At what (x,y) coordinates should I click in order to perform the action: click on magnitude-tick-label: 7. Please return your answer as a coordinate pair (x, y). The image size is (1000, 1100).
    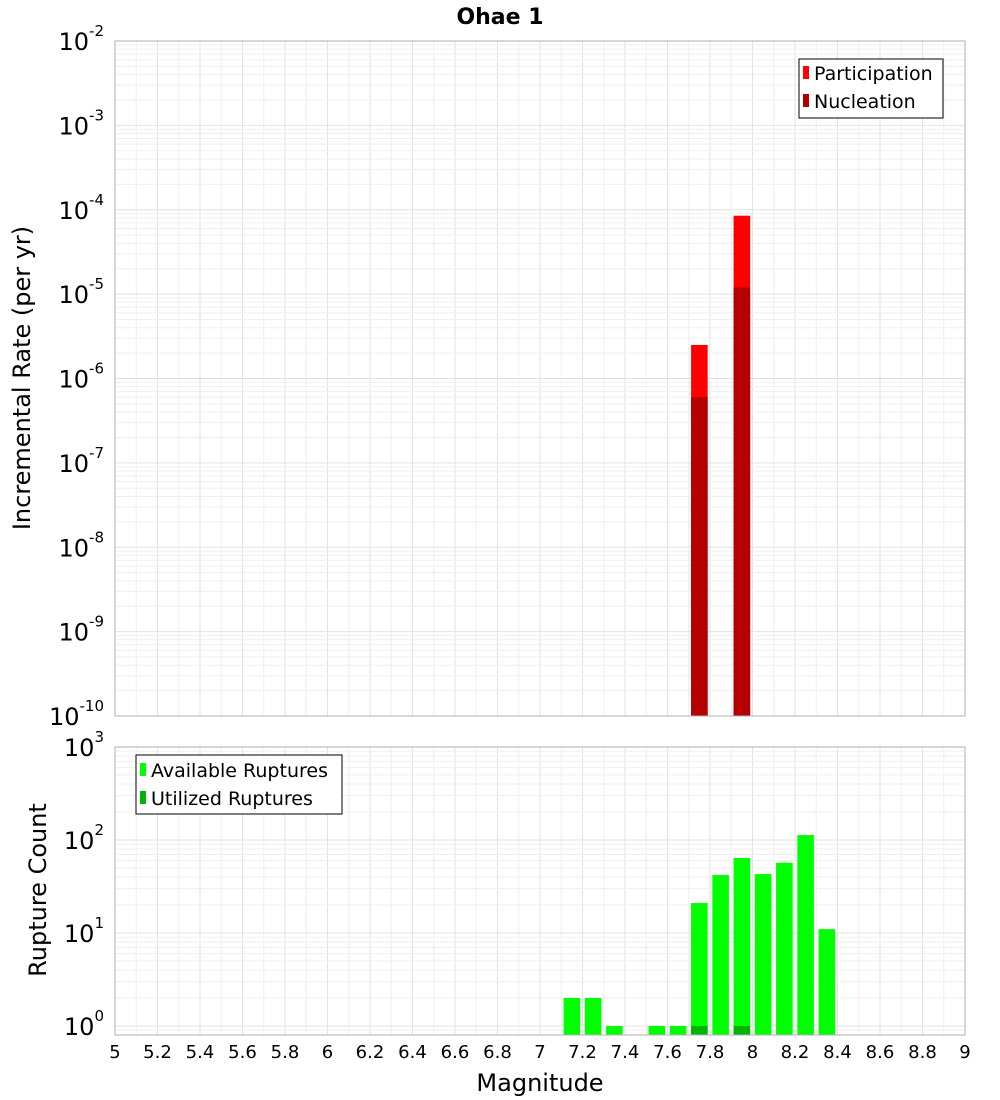
    Looking at the image, I should click on (539, 1052).